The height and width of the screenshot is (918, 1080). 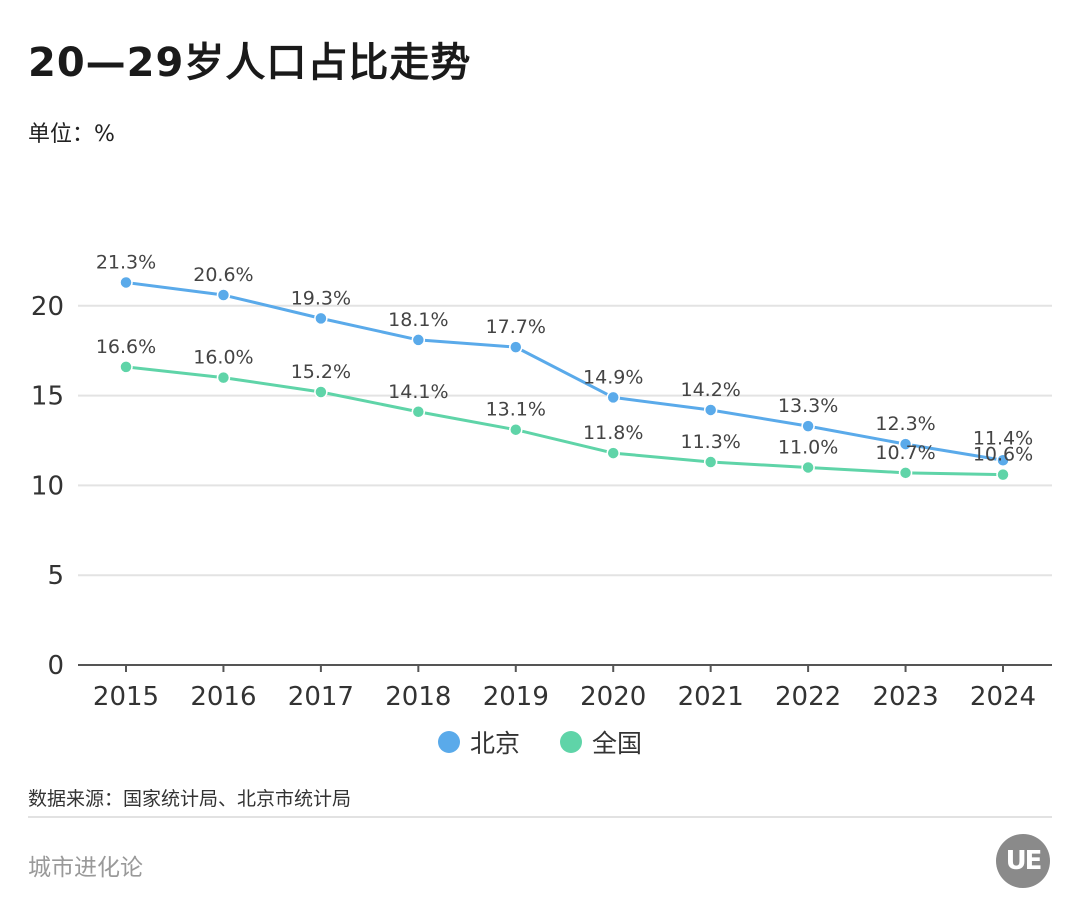 I want to click on x-tick-label: 2017, so click(x=321, y=697).